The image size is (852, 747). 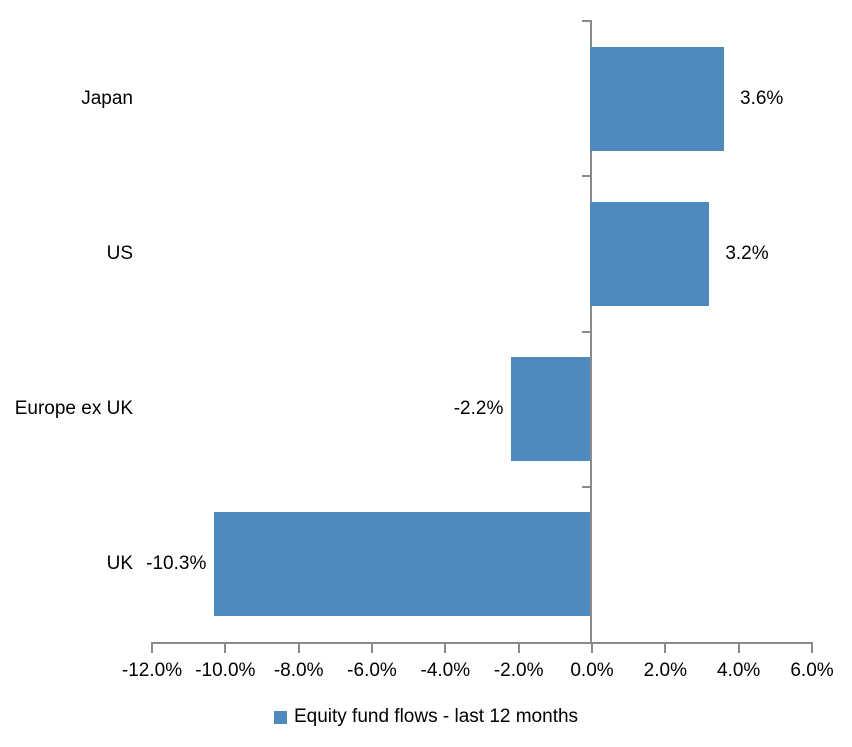 What do you see at coordinates (73, 409) in the screenshot?
I see `category-label: Europe ex UK` at bounding box center [73, 409].